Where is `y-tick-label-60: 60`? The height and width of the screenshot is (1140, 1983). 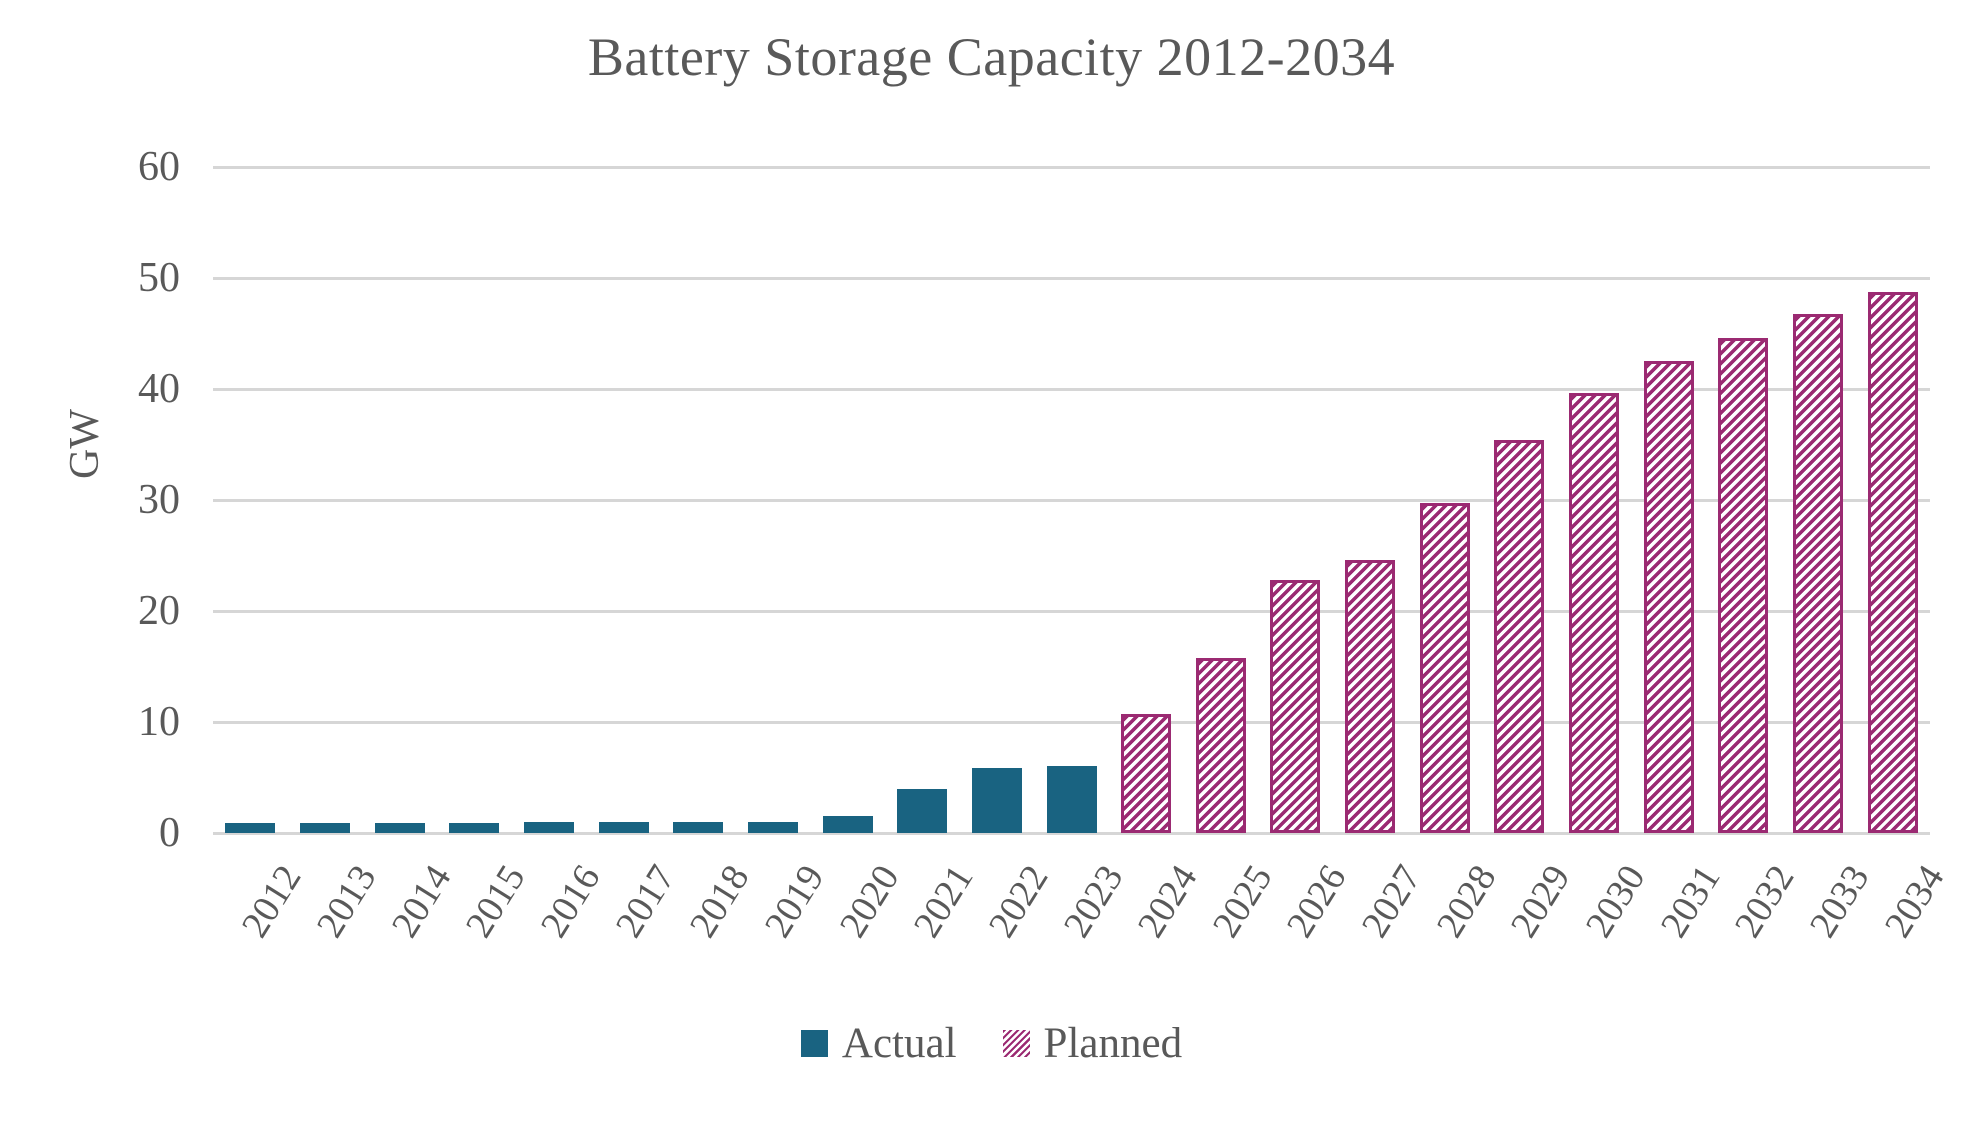 y-tick-label-60: 60 is located at coordinates (159, 167).